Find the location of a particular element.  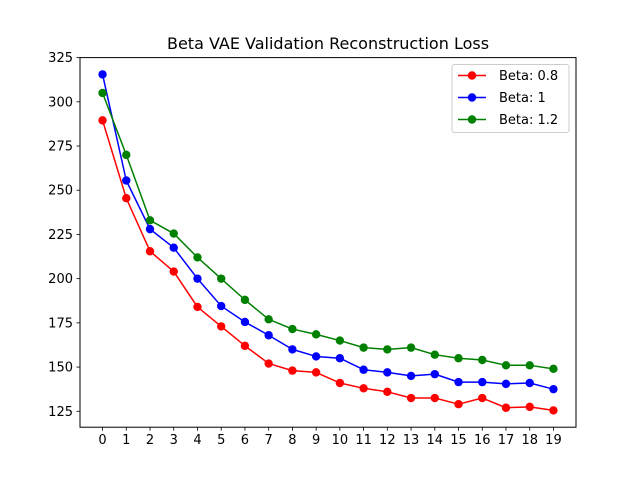

x-tick-label: 13 is located at coordinates (411, 440).